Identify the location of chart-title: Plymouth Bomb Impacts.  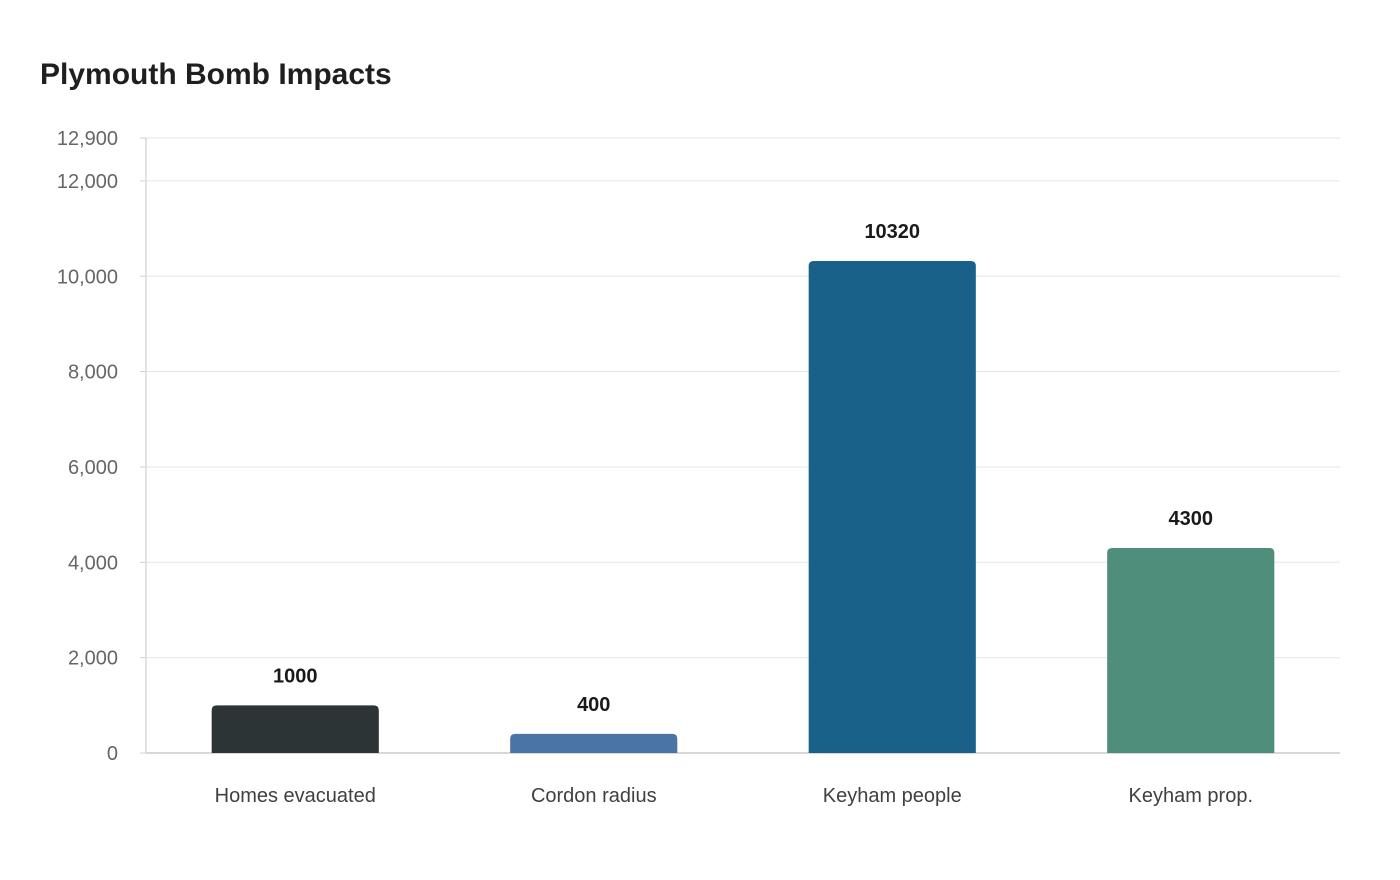
(216, 74).